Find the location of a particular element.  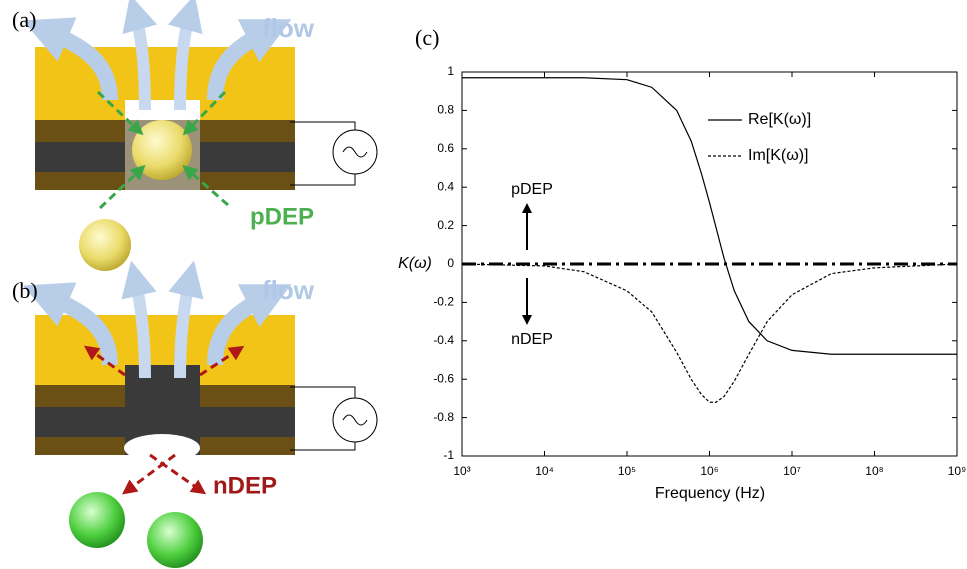

x-tick-label: 10⁵ is located at coordinates (627, 471).